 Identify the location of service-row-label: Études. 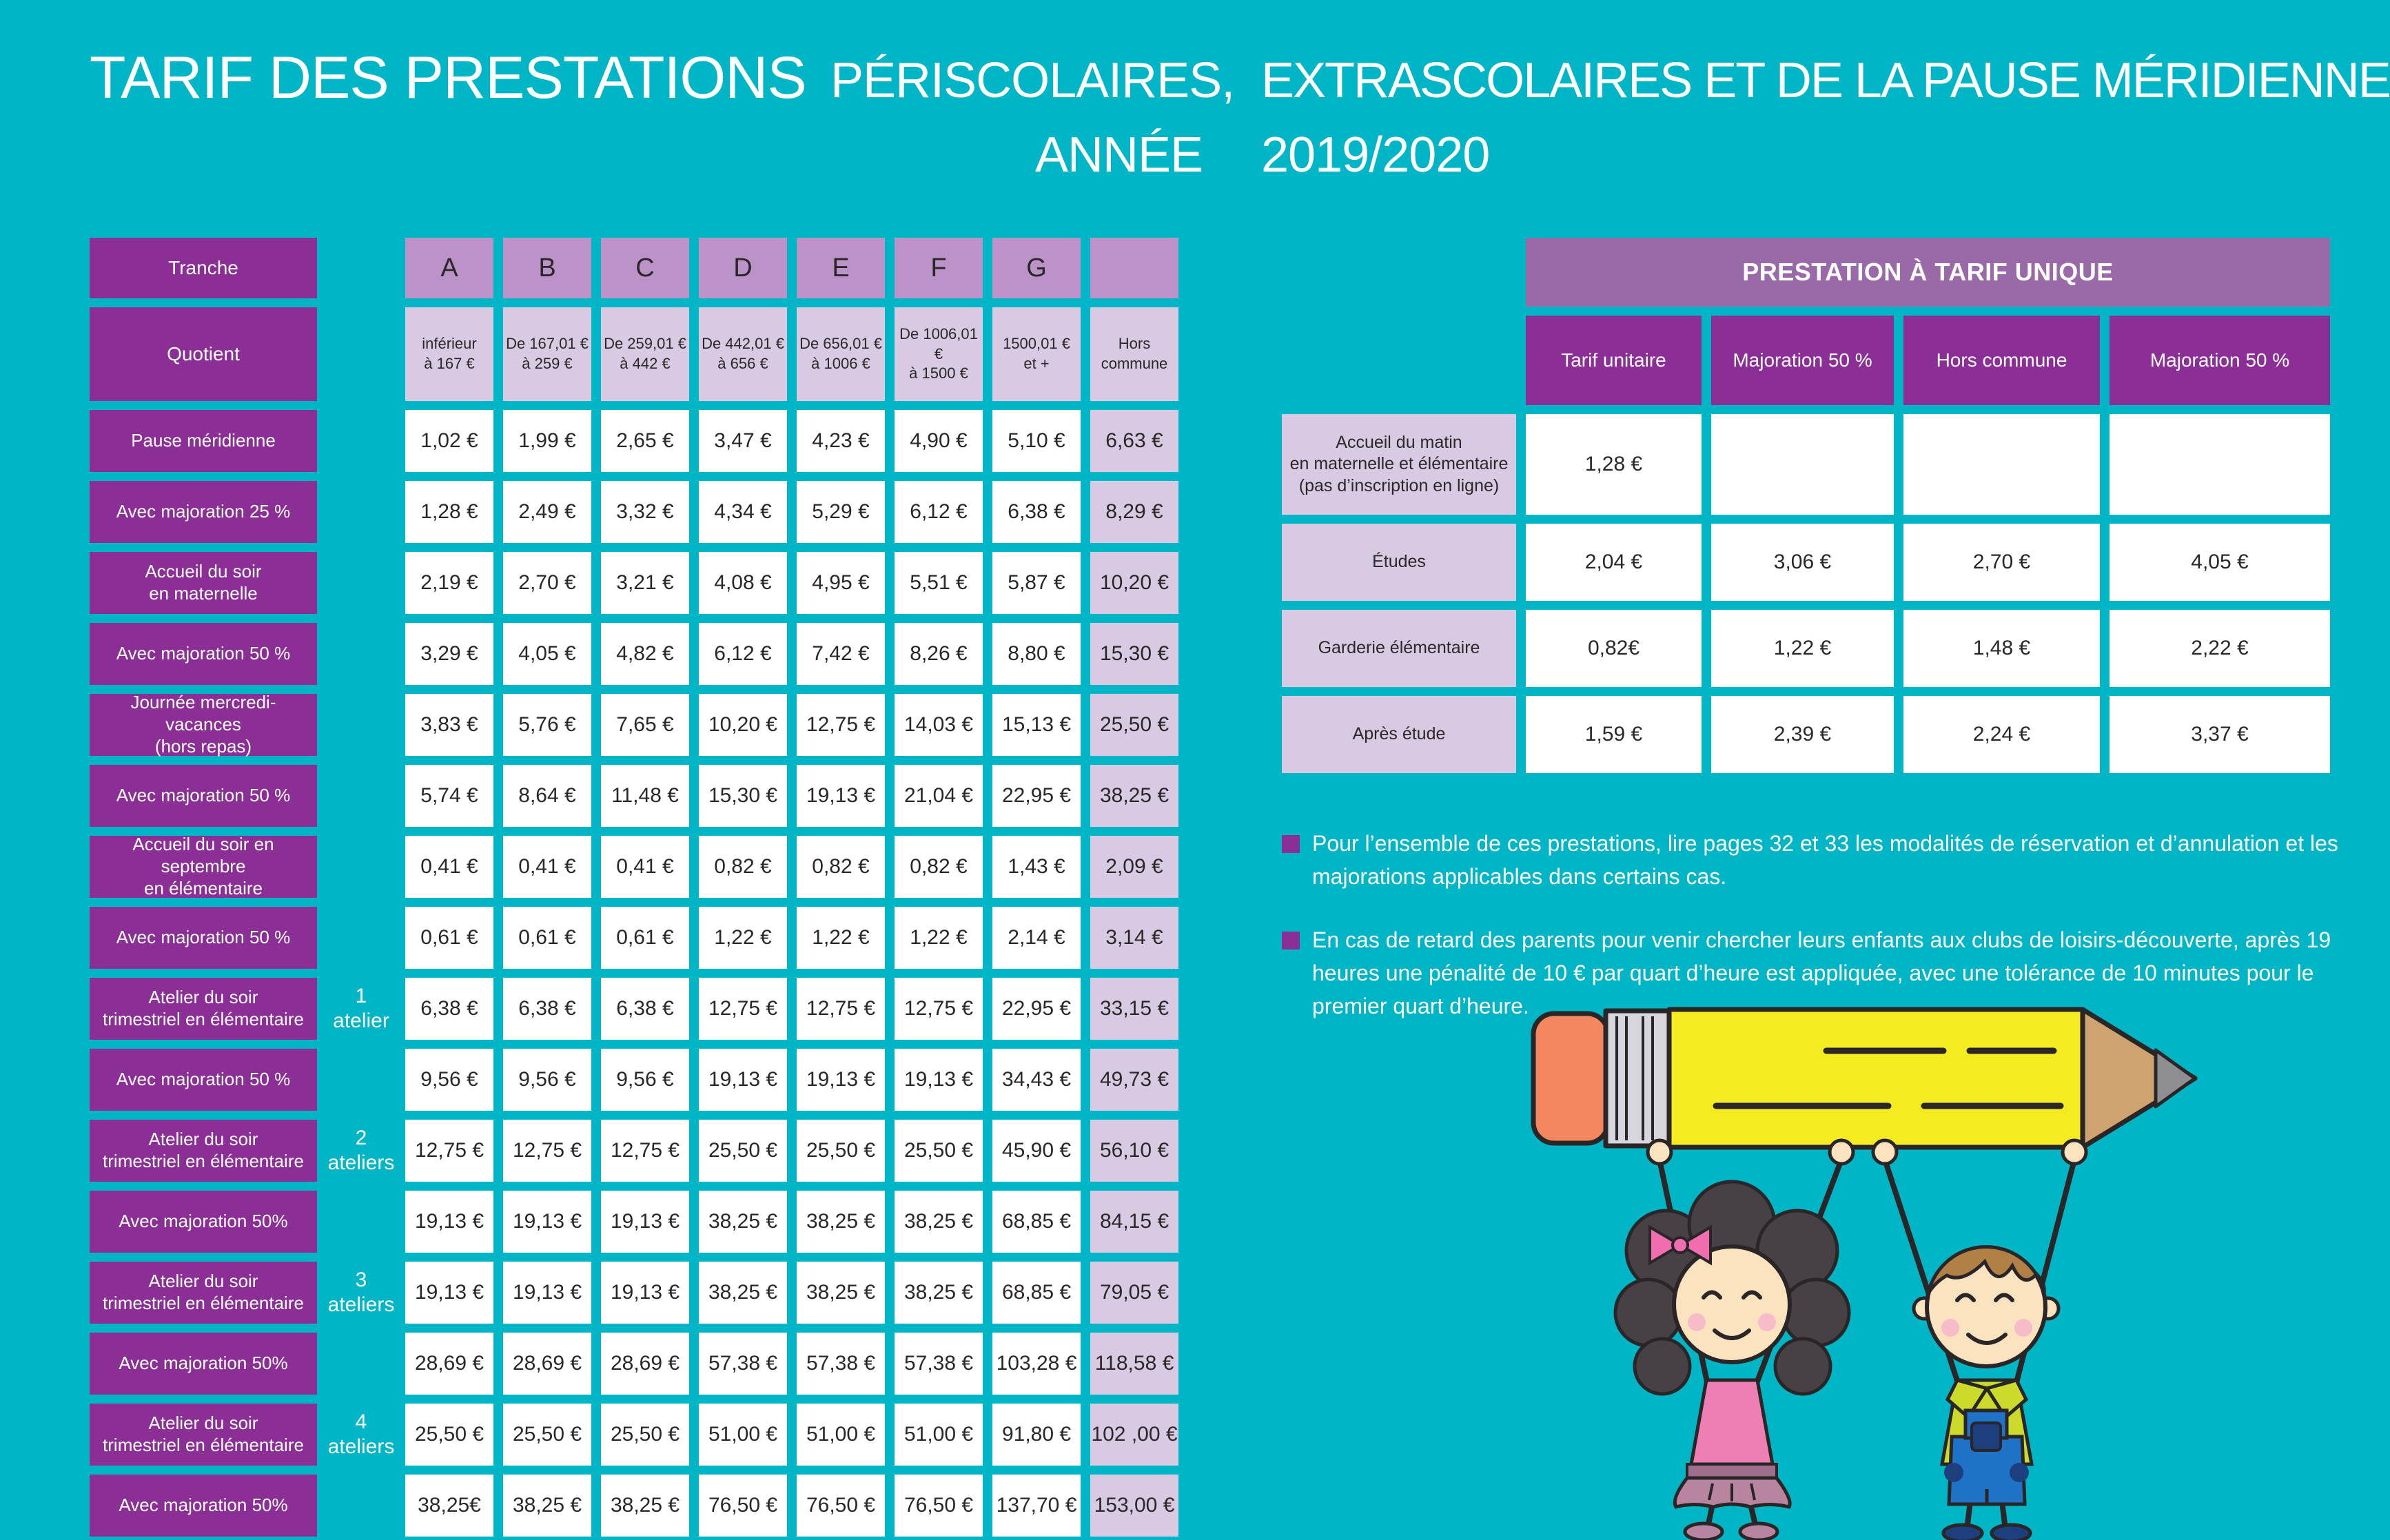
(1399, 562).